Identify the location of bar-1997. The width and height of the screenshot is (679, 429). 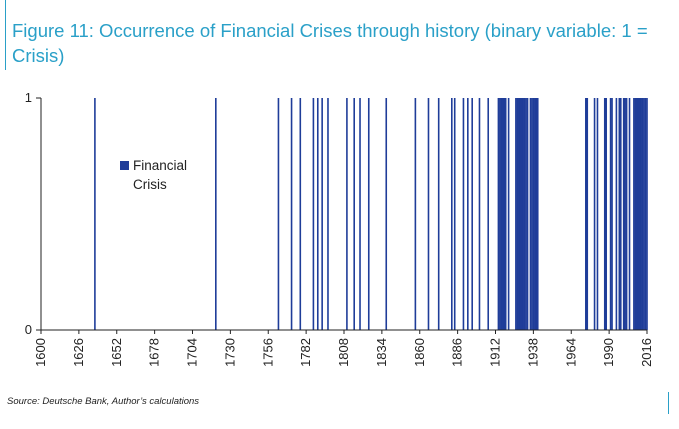
(619, 214).